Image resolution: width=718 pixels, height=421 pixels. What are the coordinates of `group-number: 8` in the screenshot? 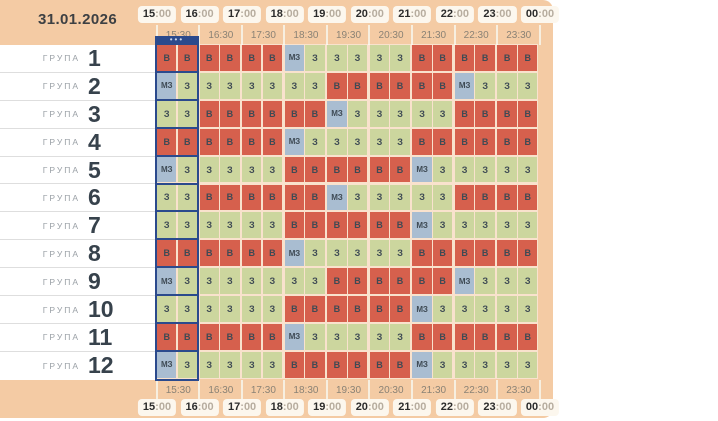 It's located at (94, 253).